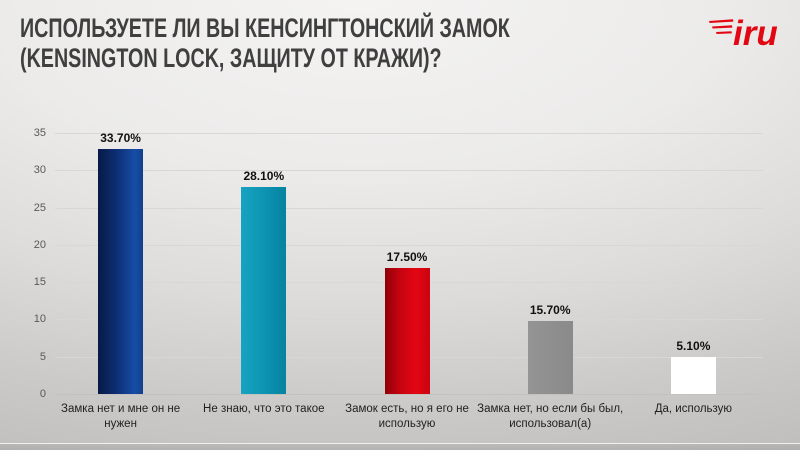  What do you see at coordinates (693, 345) in the screenshot?
I see `bar-value-label: 5.10%` at bounding box center [693, 345].